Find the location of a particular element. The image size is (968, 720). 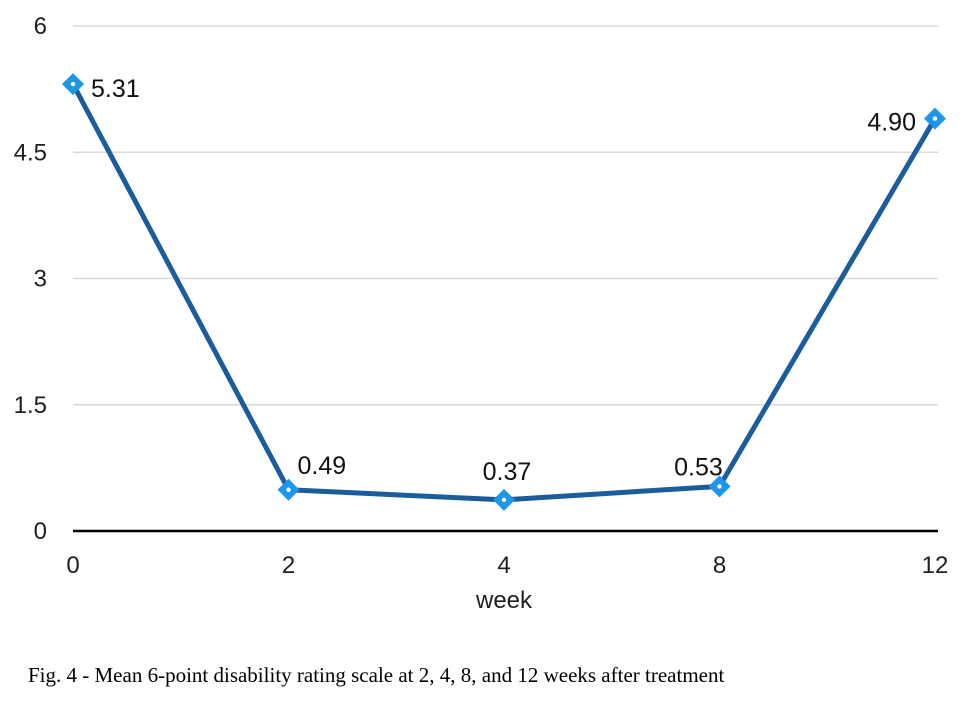

data-label: 0.49 is located at coordinates (322, 466).